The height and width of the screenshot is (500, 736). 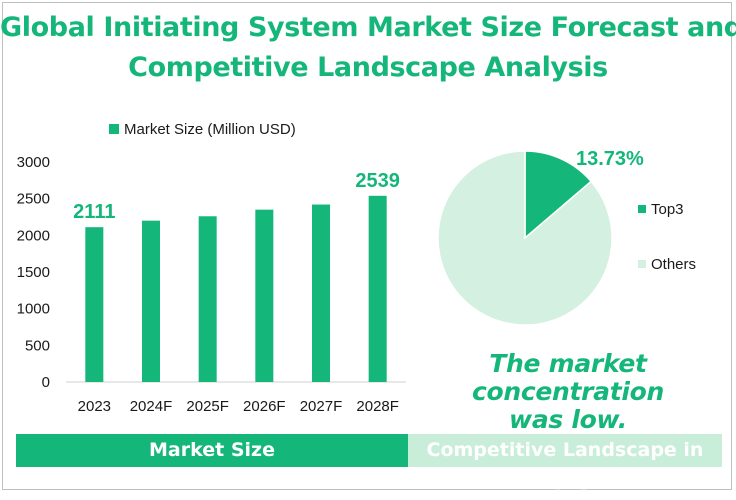 What do you see at coordinates (33, 235) in the screenshot?
I see `y-tick-label: 2000` at bounding box center [33, 235].